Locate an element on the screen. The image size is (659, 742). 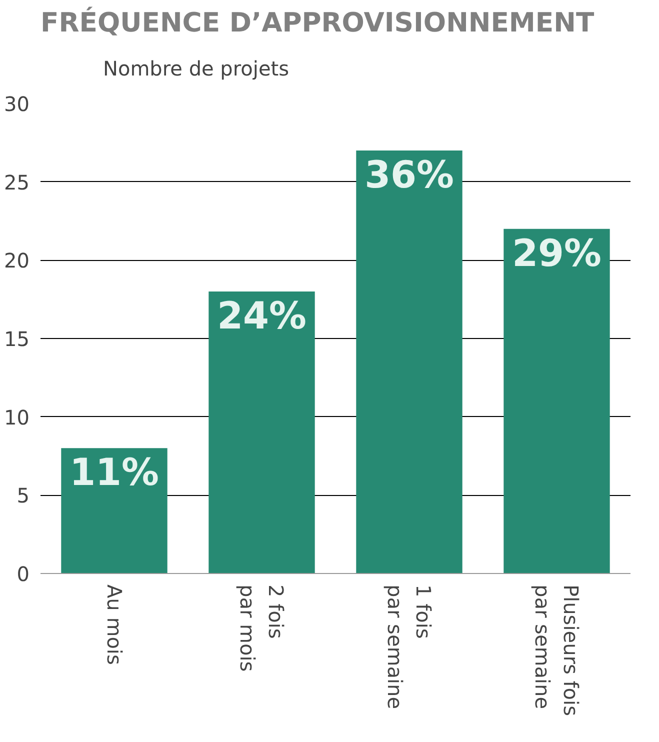
y-tick-label: 0 is located at coordinates (23, 574).